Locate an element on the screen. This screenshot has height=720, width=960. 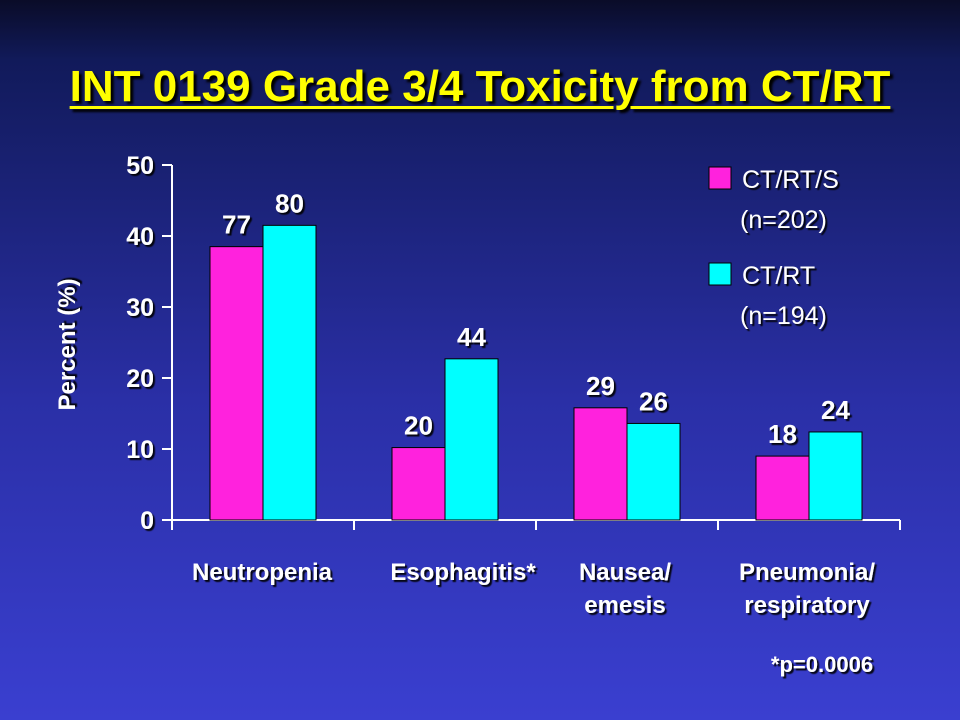
y-tick-label: 0 is located at coordinates (147, 521).